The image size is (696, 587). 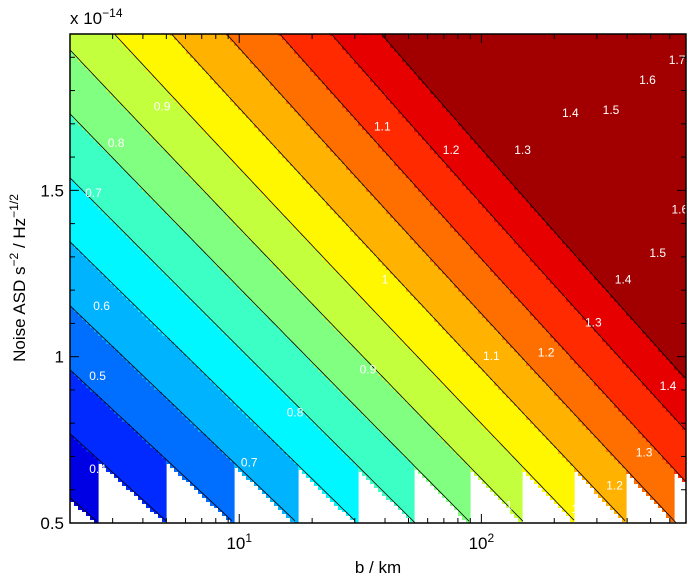 I want to click on contour-label: 0.8, so click(x=116, y=143).